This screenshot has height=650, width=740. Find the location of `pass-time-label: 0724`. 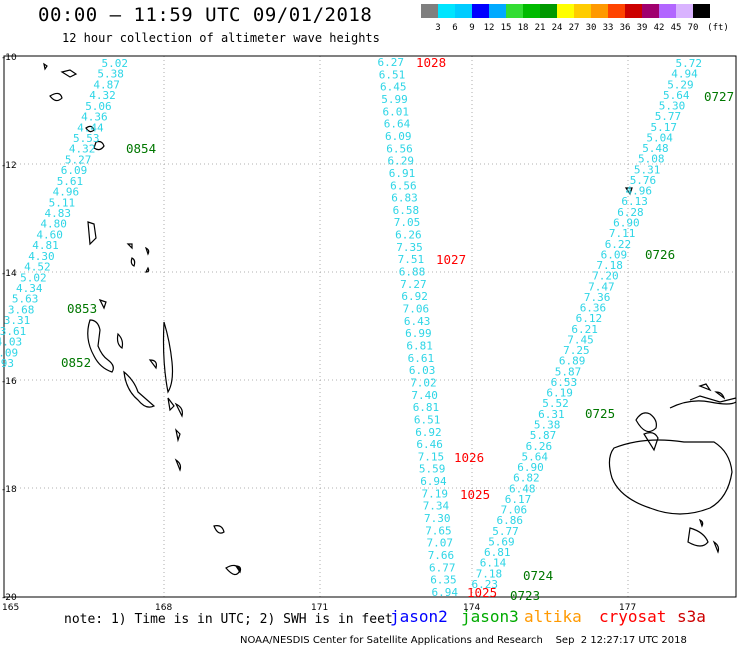

pass-time-label: 0724 is located at coordinates (538, 575).